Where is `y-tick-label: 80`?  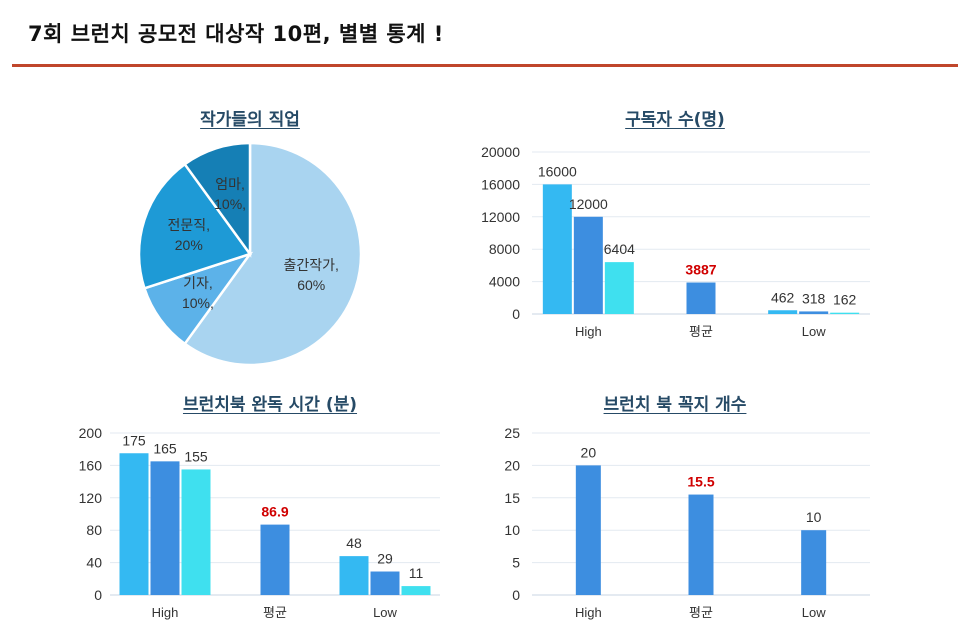 y-tick-label: 80 is located at coordinates (94, 530).